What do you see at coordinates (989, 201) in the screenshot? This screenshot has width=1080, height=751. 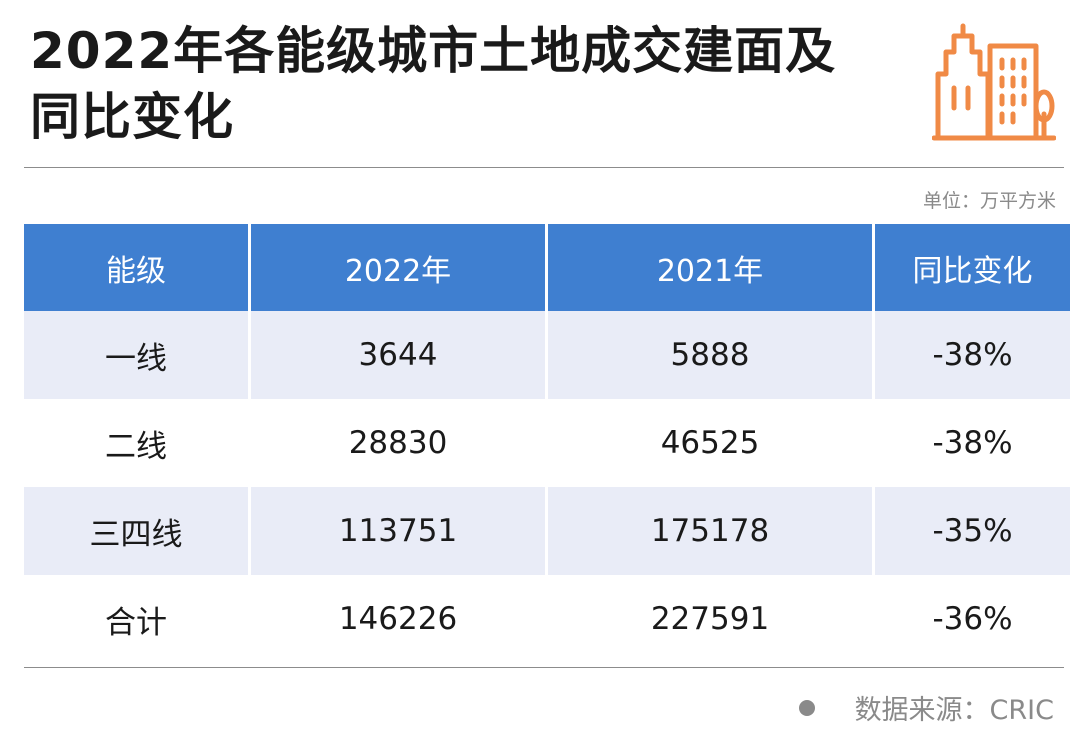 I see `unit-note: 单位：万平方米` at bounding box center [989, 201].